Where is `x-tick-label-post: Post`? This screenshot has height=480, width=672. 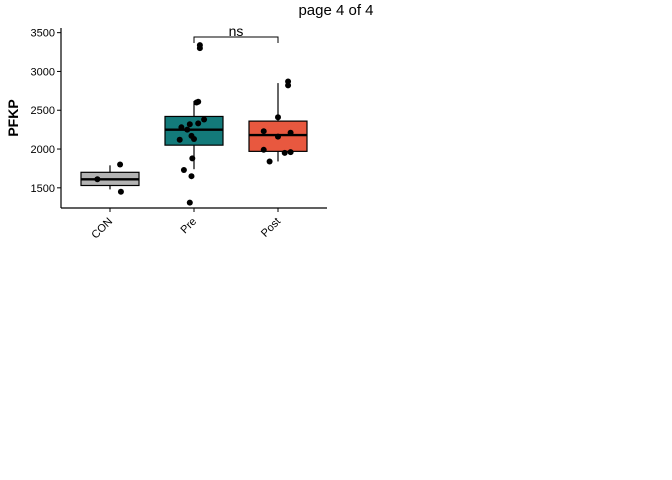 x-tick-label-post: Post is located at coordinates (271, 228).